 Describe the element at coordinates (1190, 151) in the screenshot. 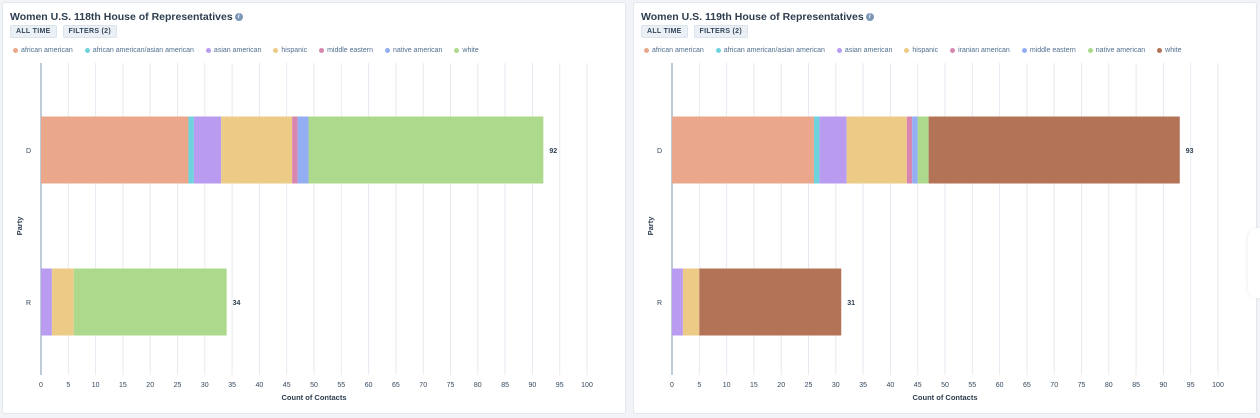

I see `bar-total-label: 93` at that location.